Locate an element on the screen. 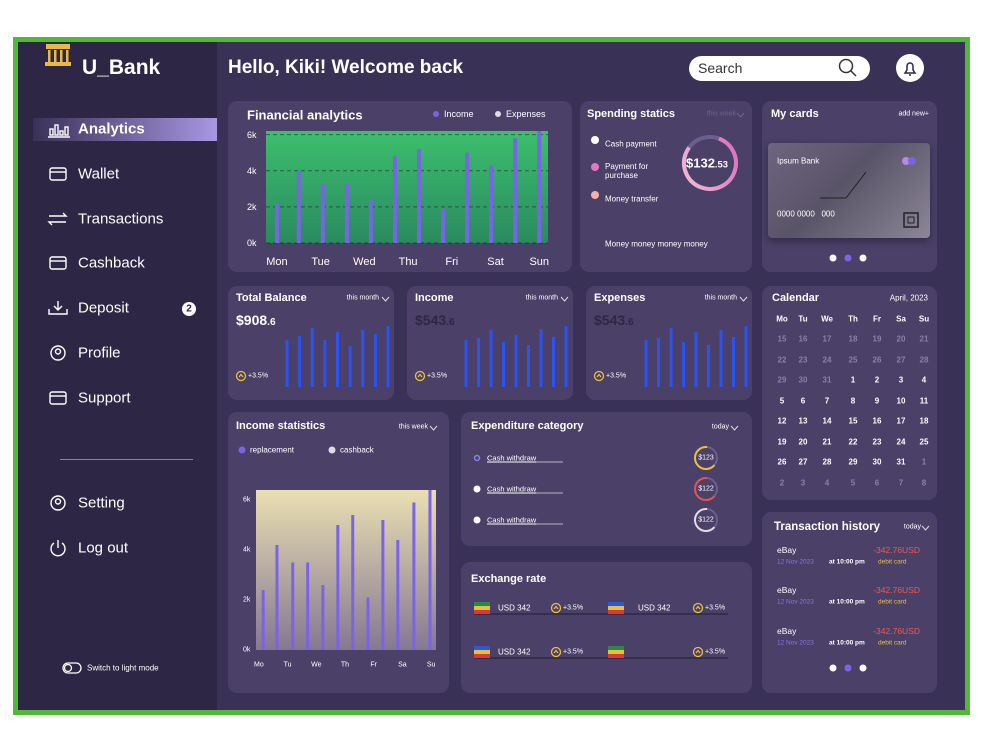  calendar-day: 14 is located at coordinates (827, 421).